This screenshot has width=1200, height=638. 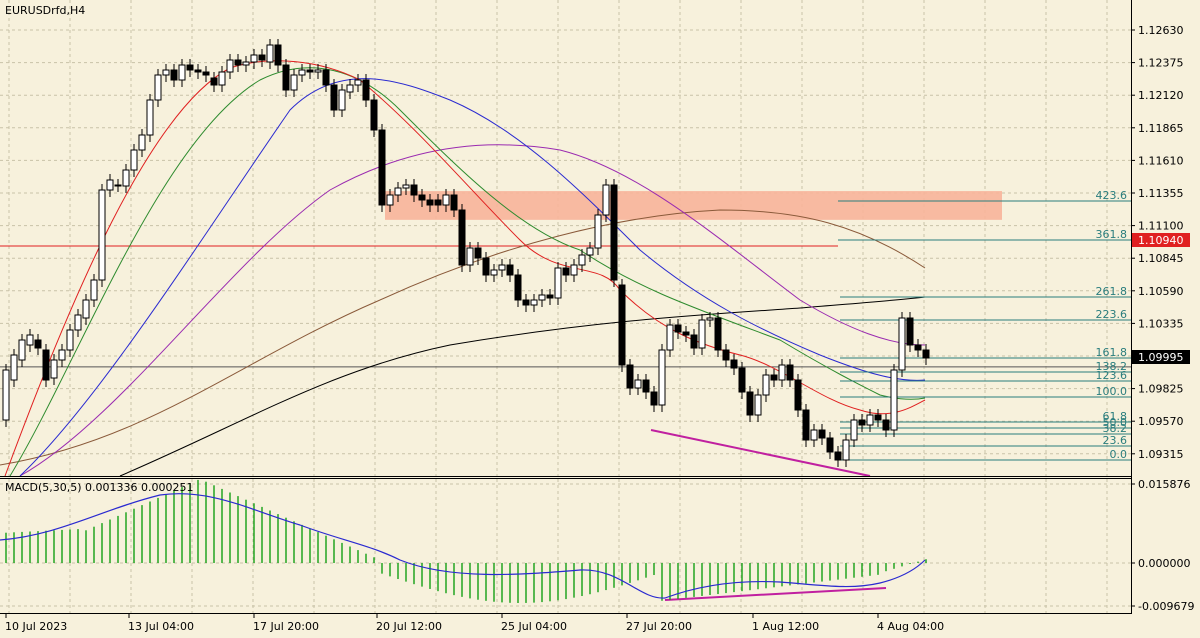 What do you see at coordinates (286, 626) in the screenshot?
I see `time-axis-label: 17 Jul 20:00` at bounding box center [286, 626].